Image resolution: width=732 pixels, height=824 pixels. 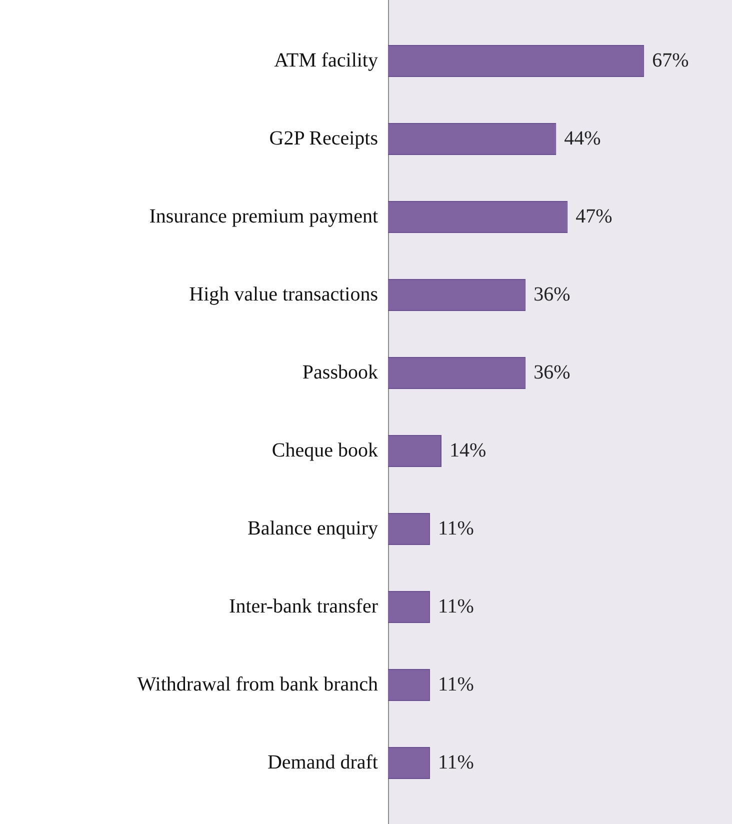 What do you see at coordinates (322, 762) in the screenshot?
I see `y-tick-label: Demand draft` at bounding box center [322, 762].